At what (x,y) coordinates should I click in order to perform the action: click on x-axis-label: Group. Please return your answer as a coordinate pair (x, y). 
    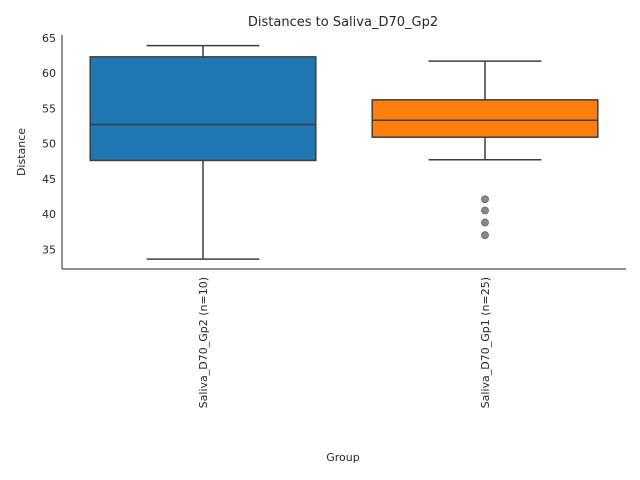
    Looking at the image, I should click on (343, 457).